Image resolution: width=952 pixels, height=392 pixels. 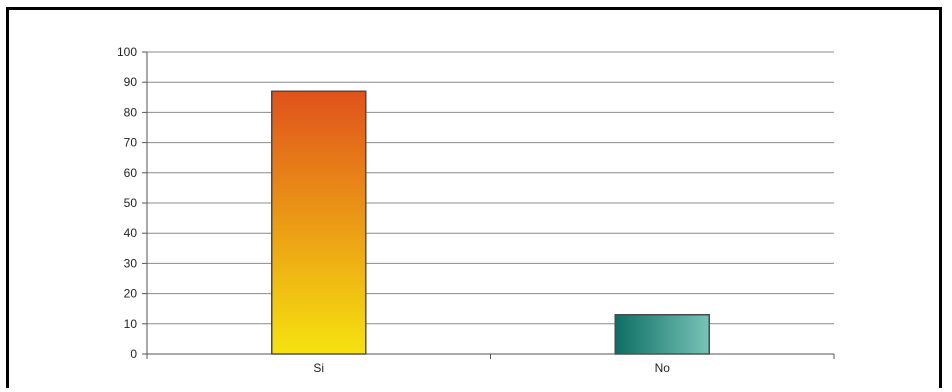 I want to click on ytick-label-60: 60, so click(x=131, y=173).